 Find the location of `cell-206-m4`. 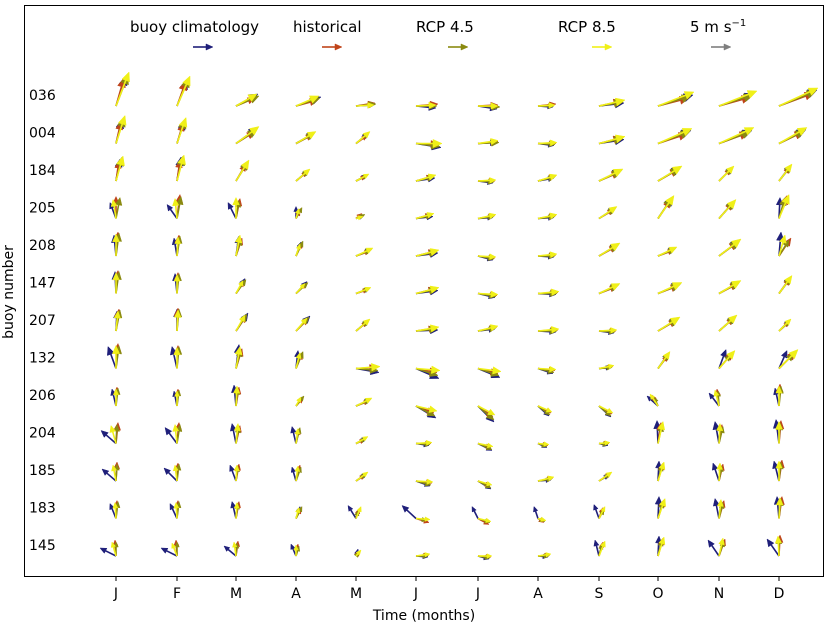

cell-206-m4 is located at coordinates (300, 401).